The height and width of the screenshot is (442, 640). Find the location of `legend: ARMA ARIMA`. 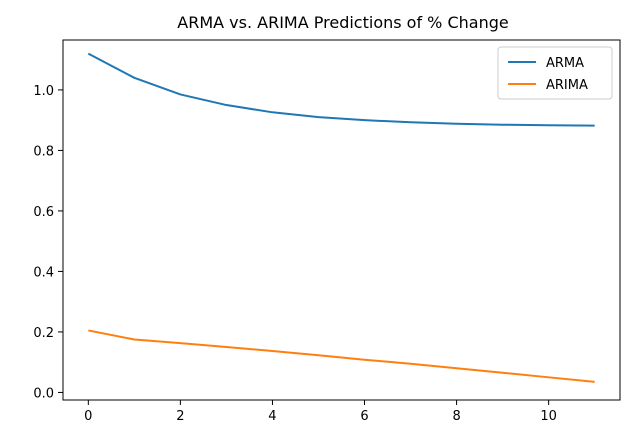

legend: ARMA ARIMA is located at coordinates (555, 73).